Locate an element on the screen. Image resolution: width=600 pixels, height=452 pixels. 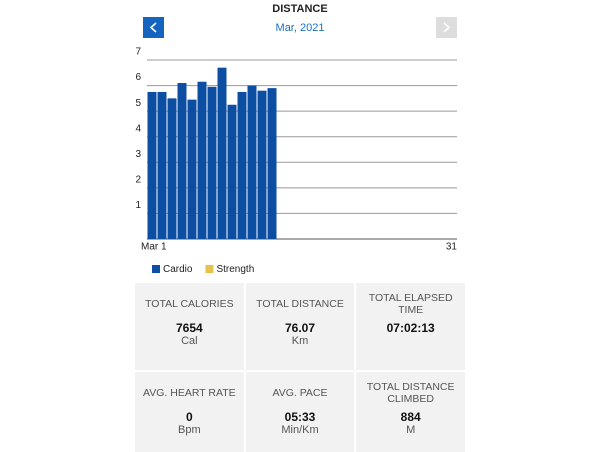
y-tick-label: 7 is located at coordinates (138, 52).